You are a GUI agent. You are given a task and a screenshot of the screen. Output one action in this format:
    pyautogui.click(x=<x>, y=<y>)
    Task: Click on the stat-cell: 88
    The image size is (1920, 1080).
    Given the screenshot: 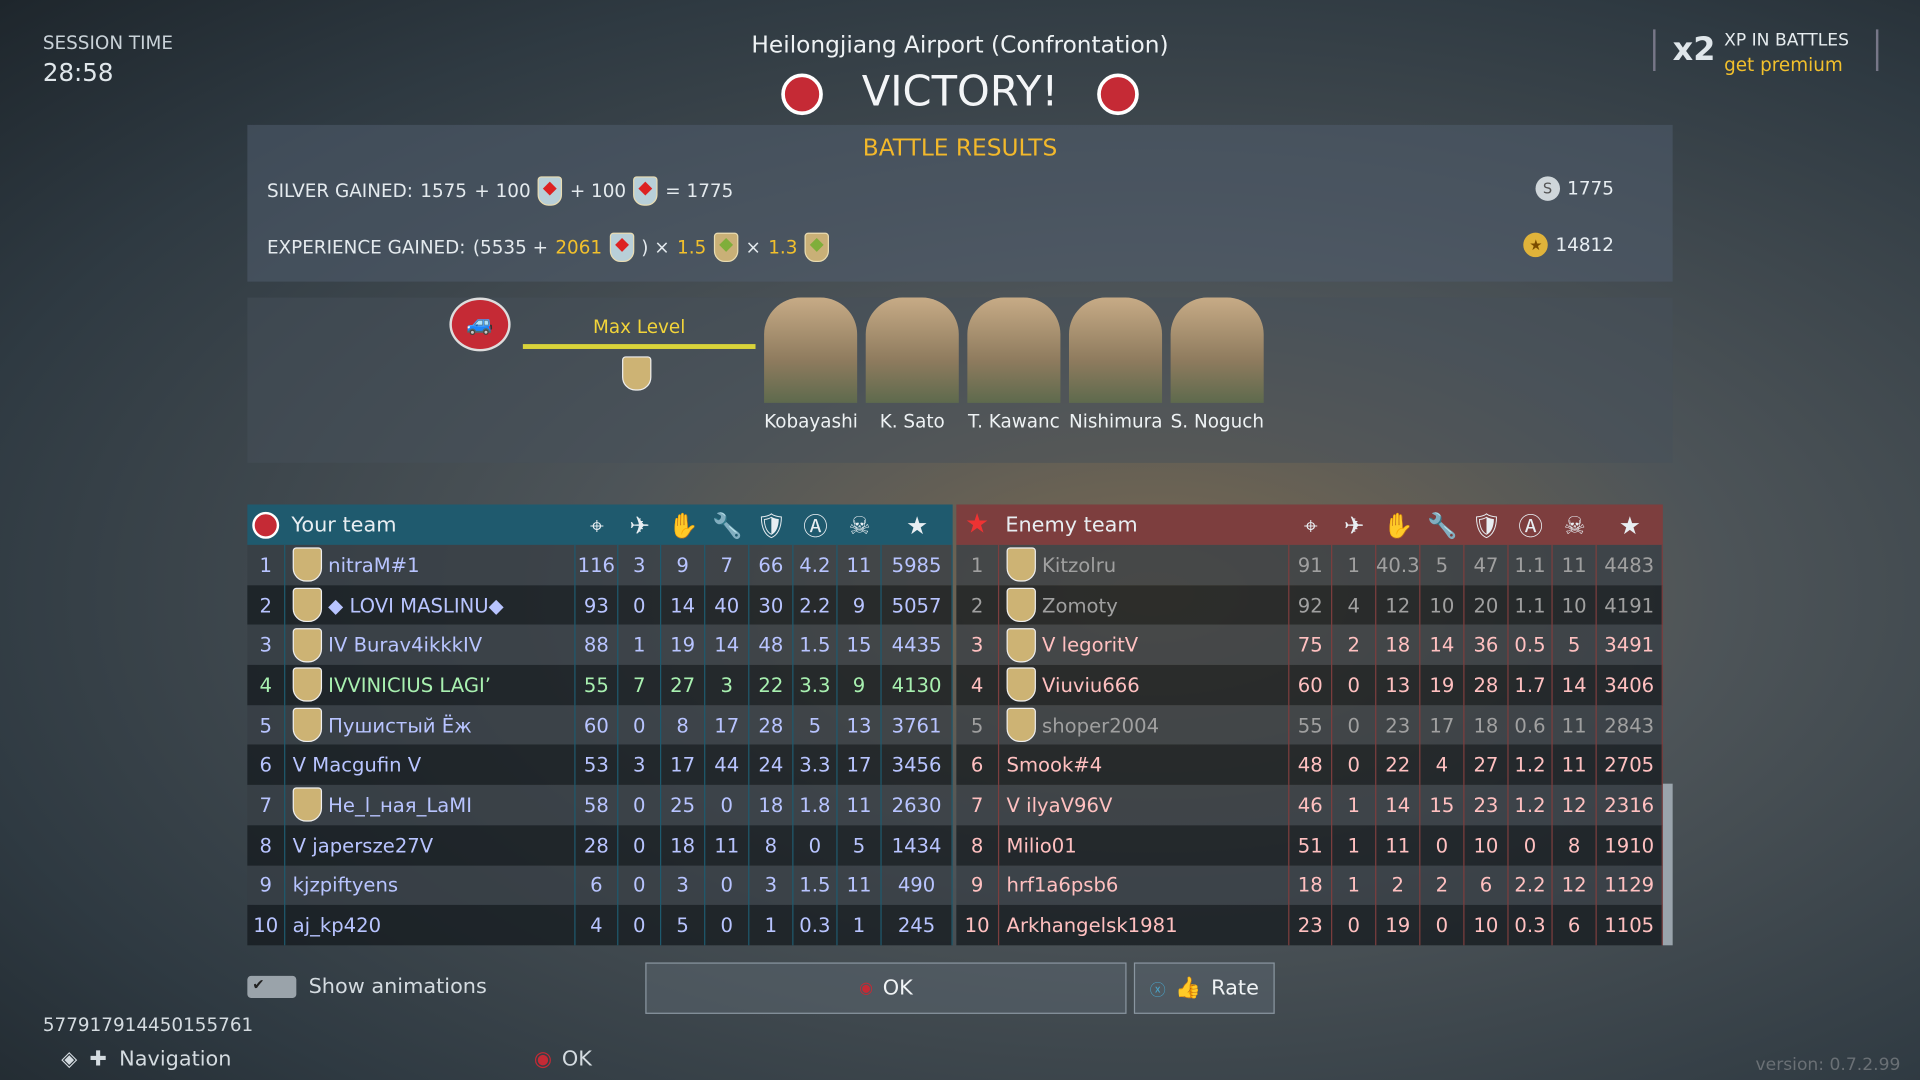 What is the action you would take?
    pyautogui.click(x=597, y=644)
    